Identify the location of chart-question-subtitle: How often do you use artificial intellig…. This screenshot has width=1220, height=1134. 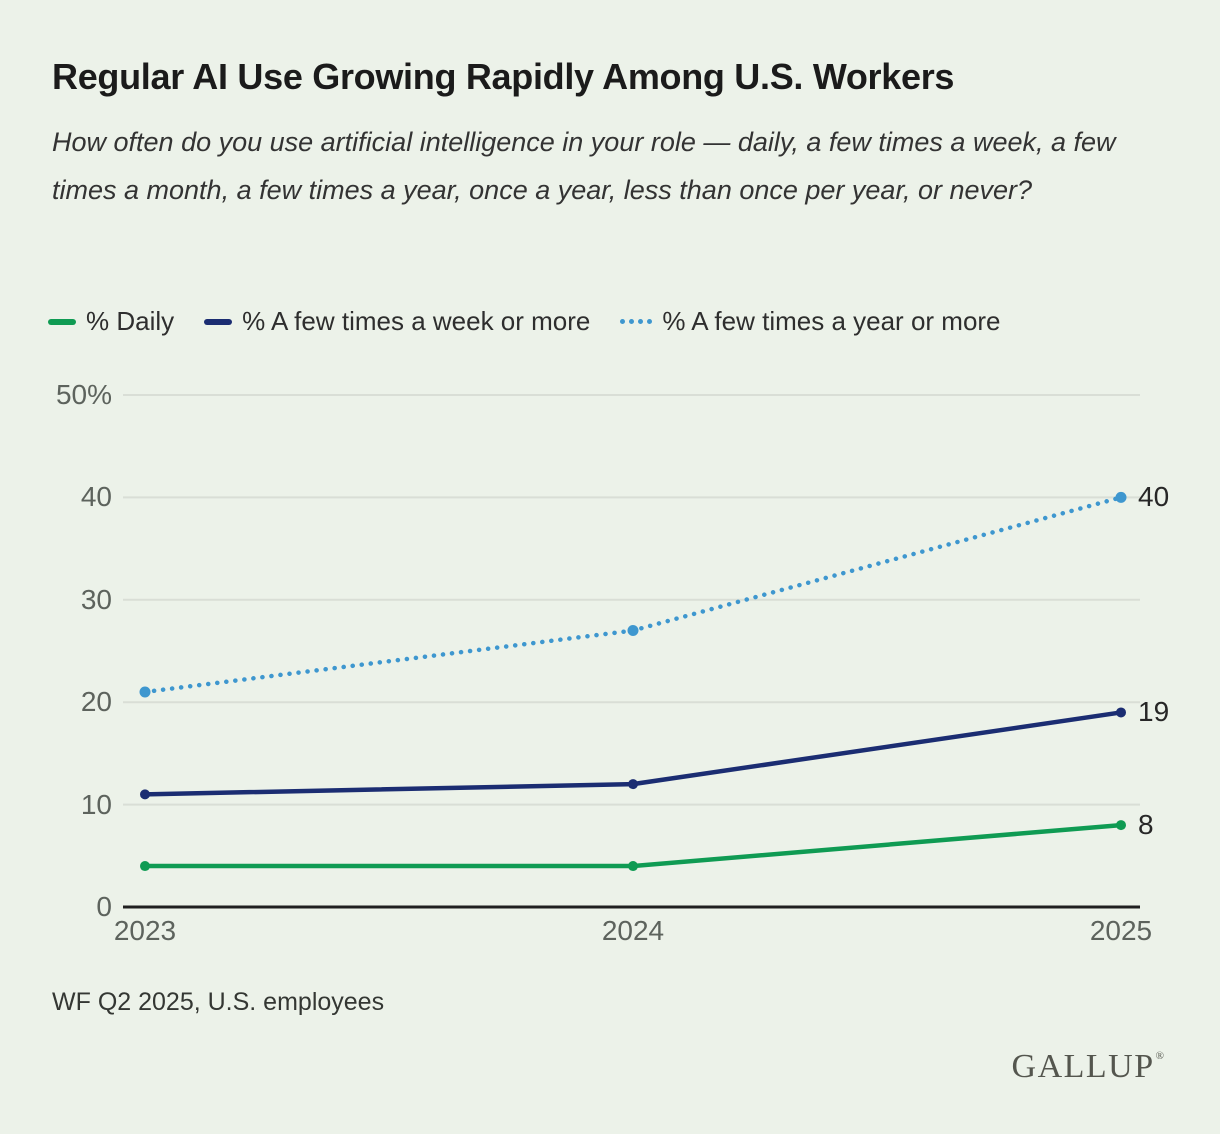
(584, 166).